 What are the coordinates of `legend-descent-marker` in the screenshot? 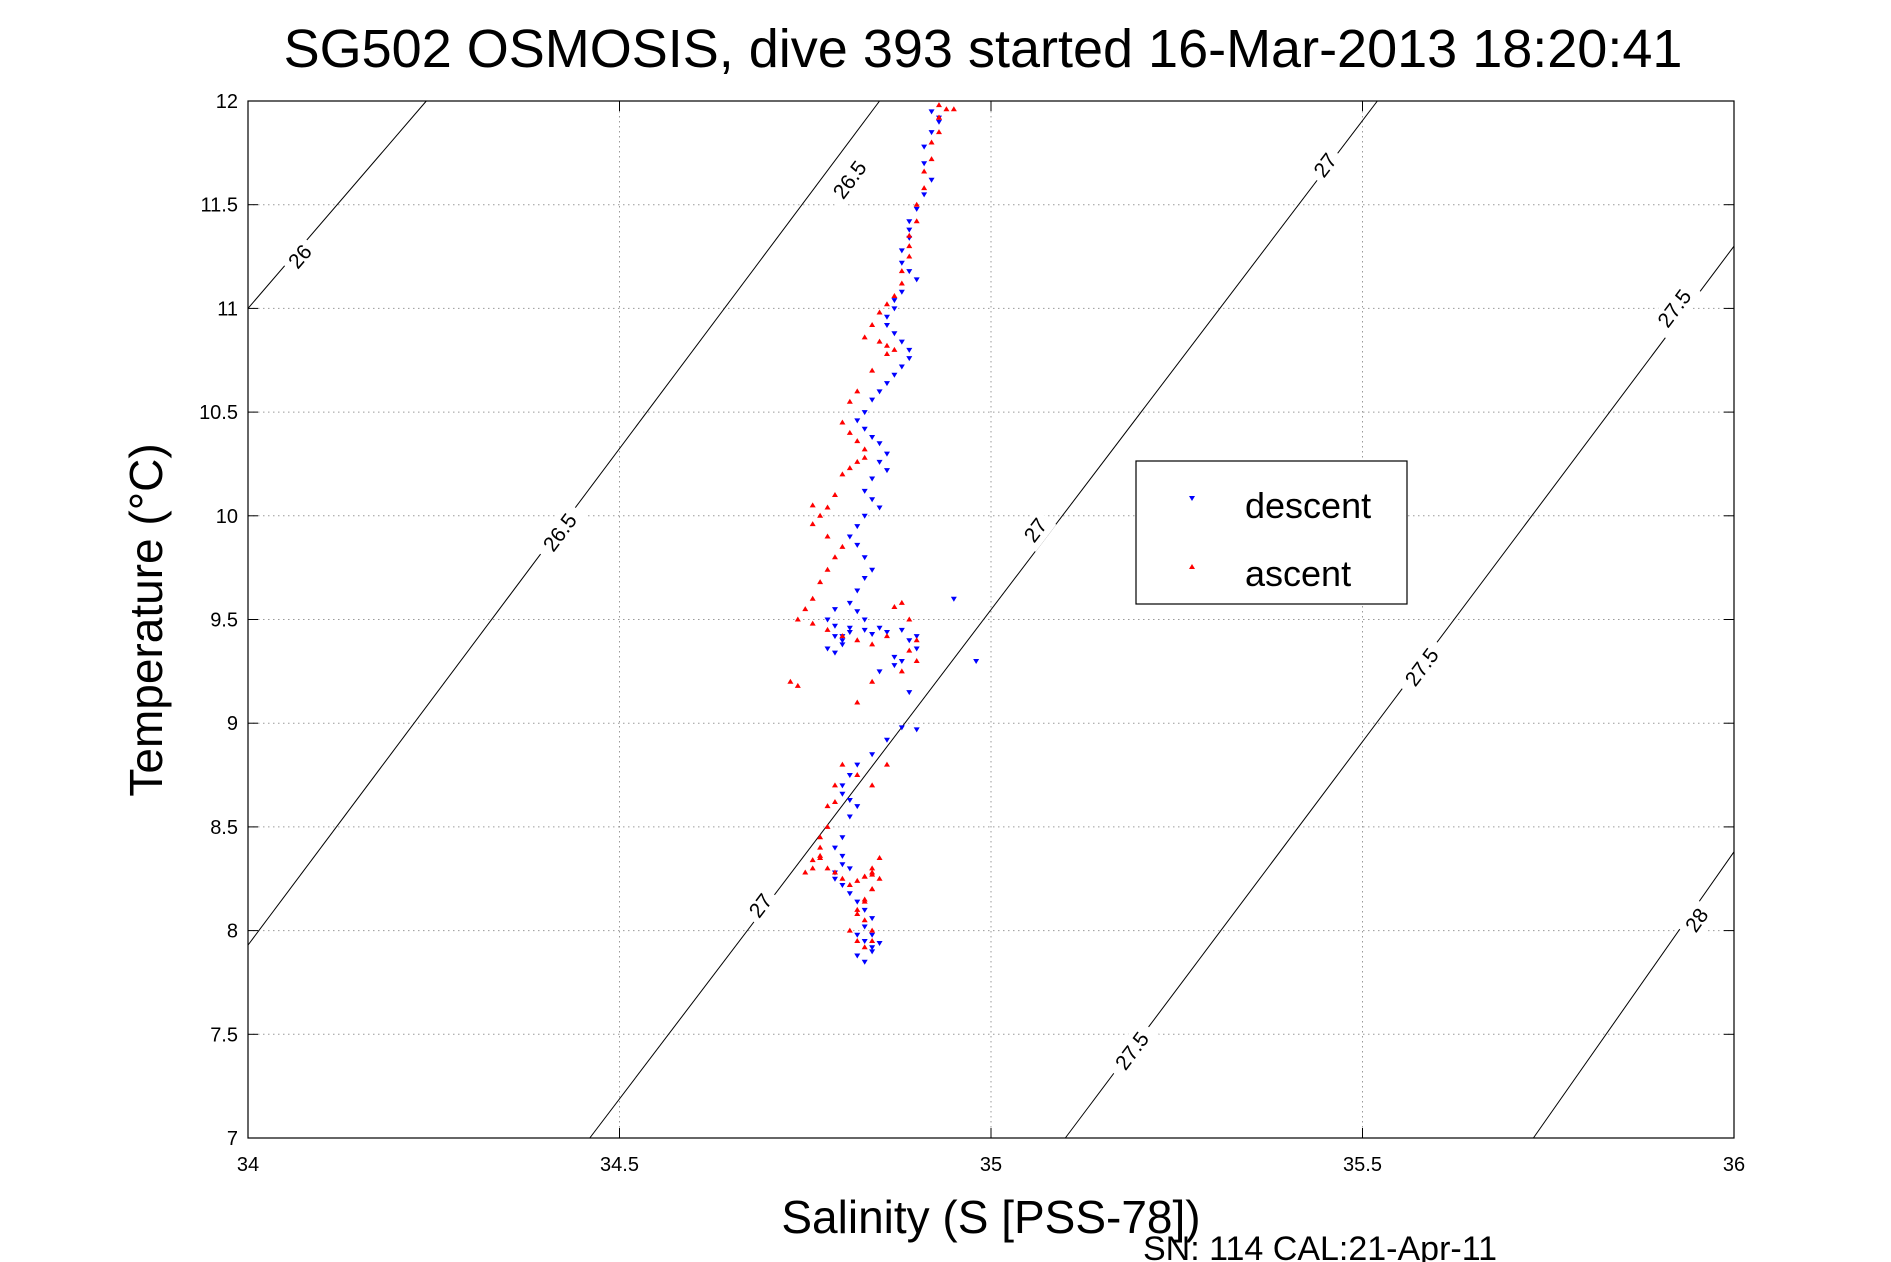 It's located at (1192, 498).